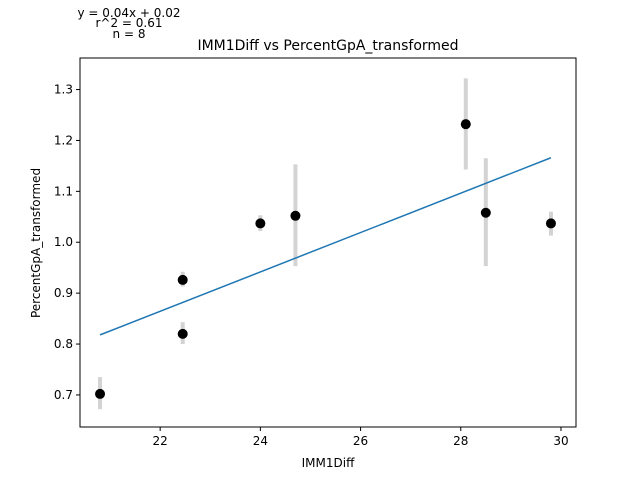  I want to click on x-tick-label-3: 28, so click(460, 441).